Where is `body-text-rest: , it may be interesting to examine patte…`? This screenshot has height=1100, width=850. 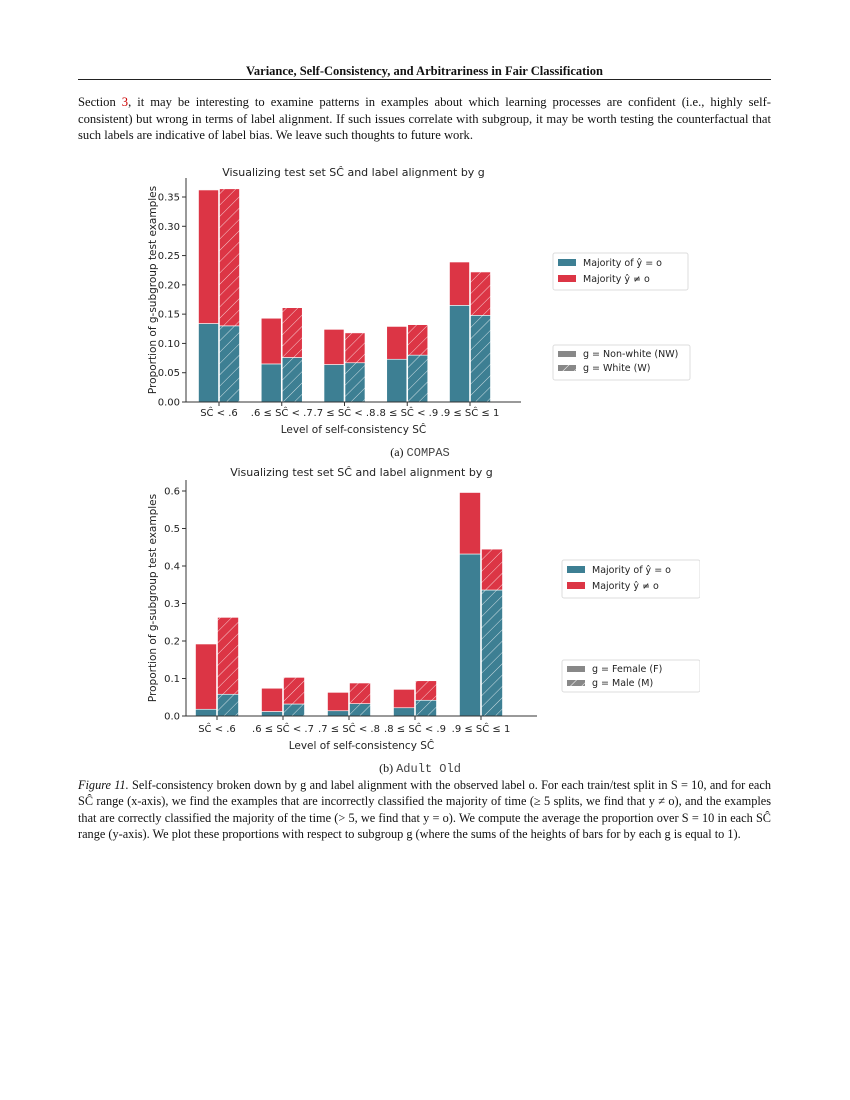 body-text-rest: , it may be interesting to examine patte… is located at coordinates (424, 118).